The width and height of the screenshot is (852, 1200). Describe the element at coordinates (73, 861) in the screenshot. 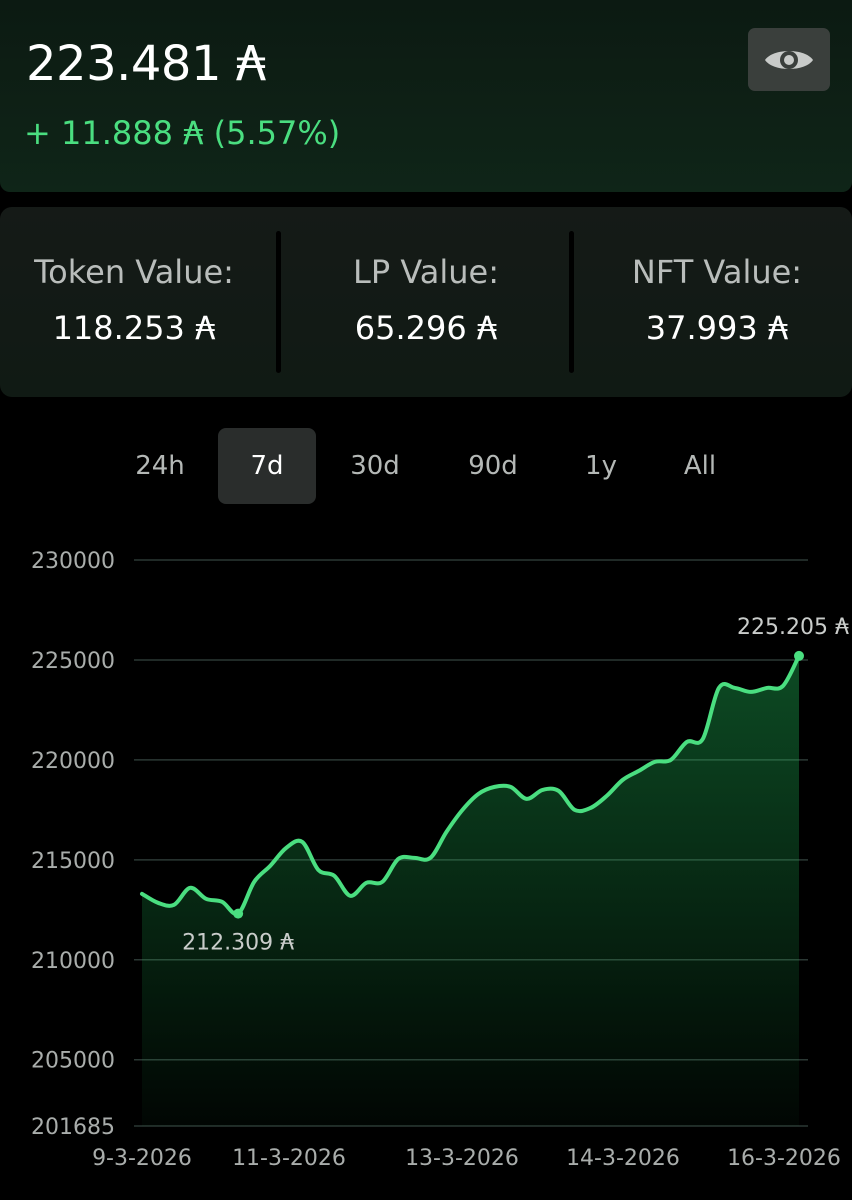

I see `y-tick-label: 215000` at that location.